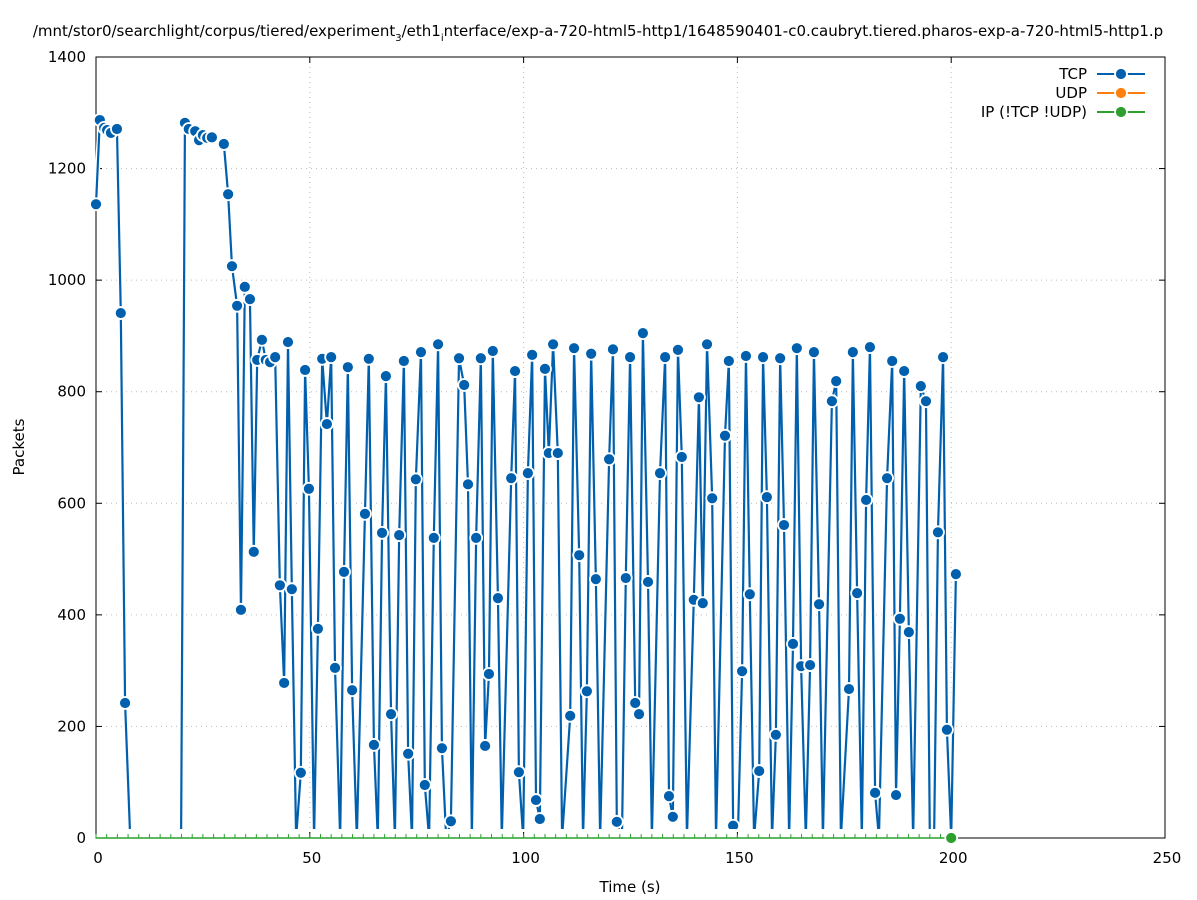 Image resolution: width=1197 pixels, height=900 pixels. I want to click on title-subscript: i, so click(442, 38).